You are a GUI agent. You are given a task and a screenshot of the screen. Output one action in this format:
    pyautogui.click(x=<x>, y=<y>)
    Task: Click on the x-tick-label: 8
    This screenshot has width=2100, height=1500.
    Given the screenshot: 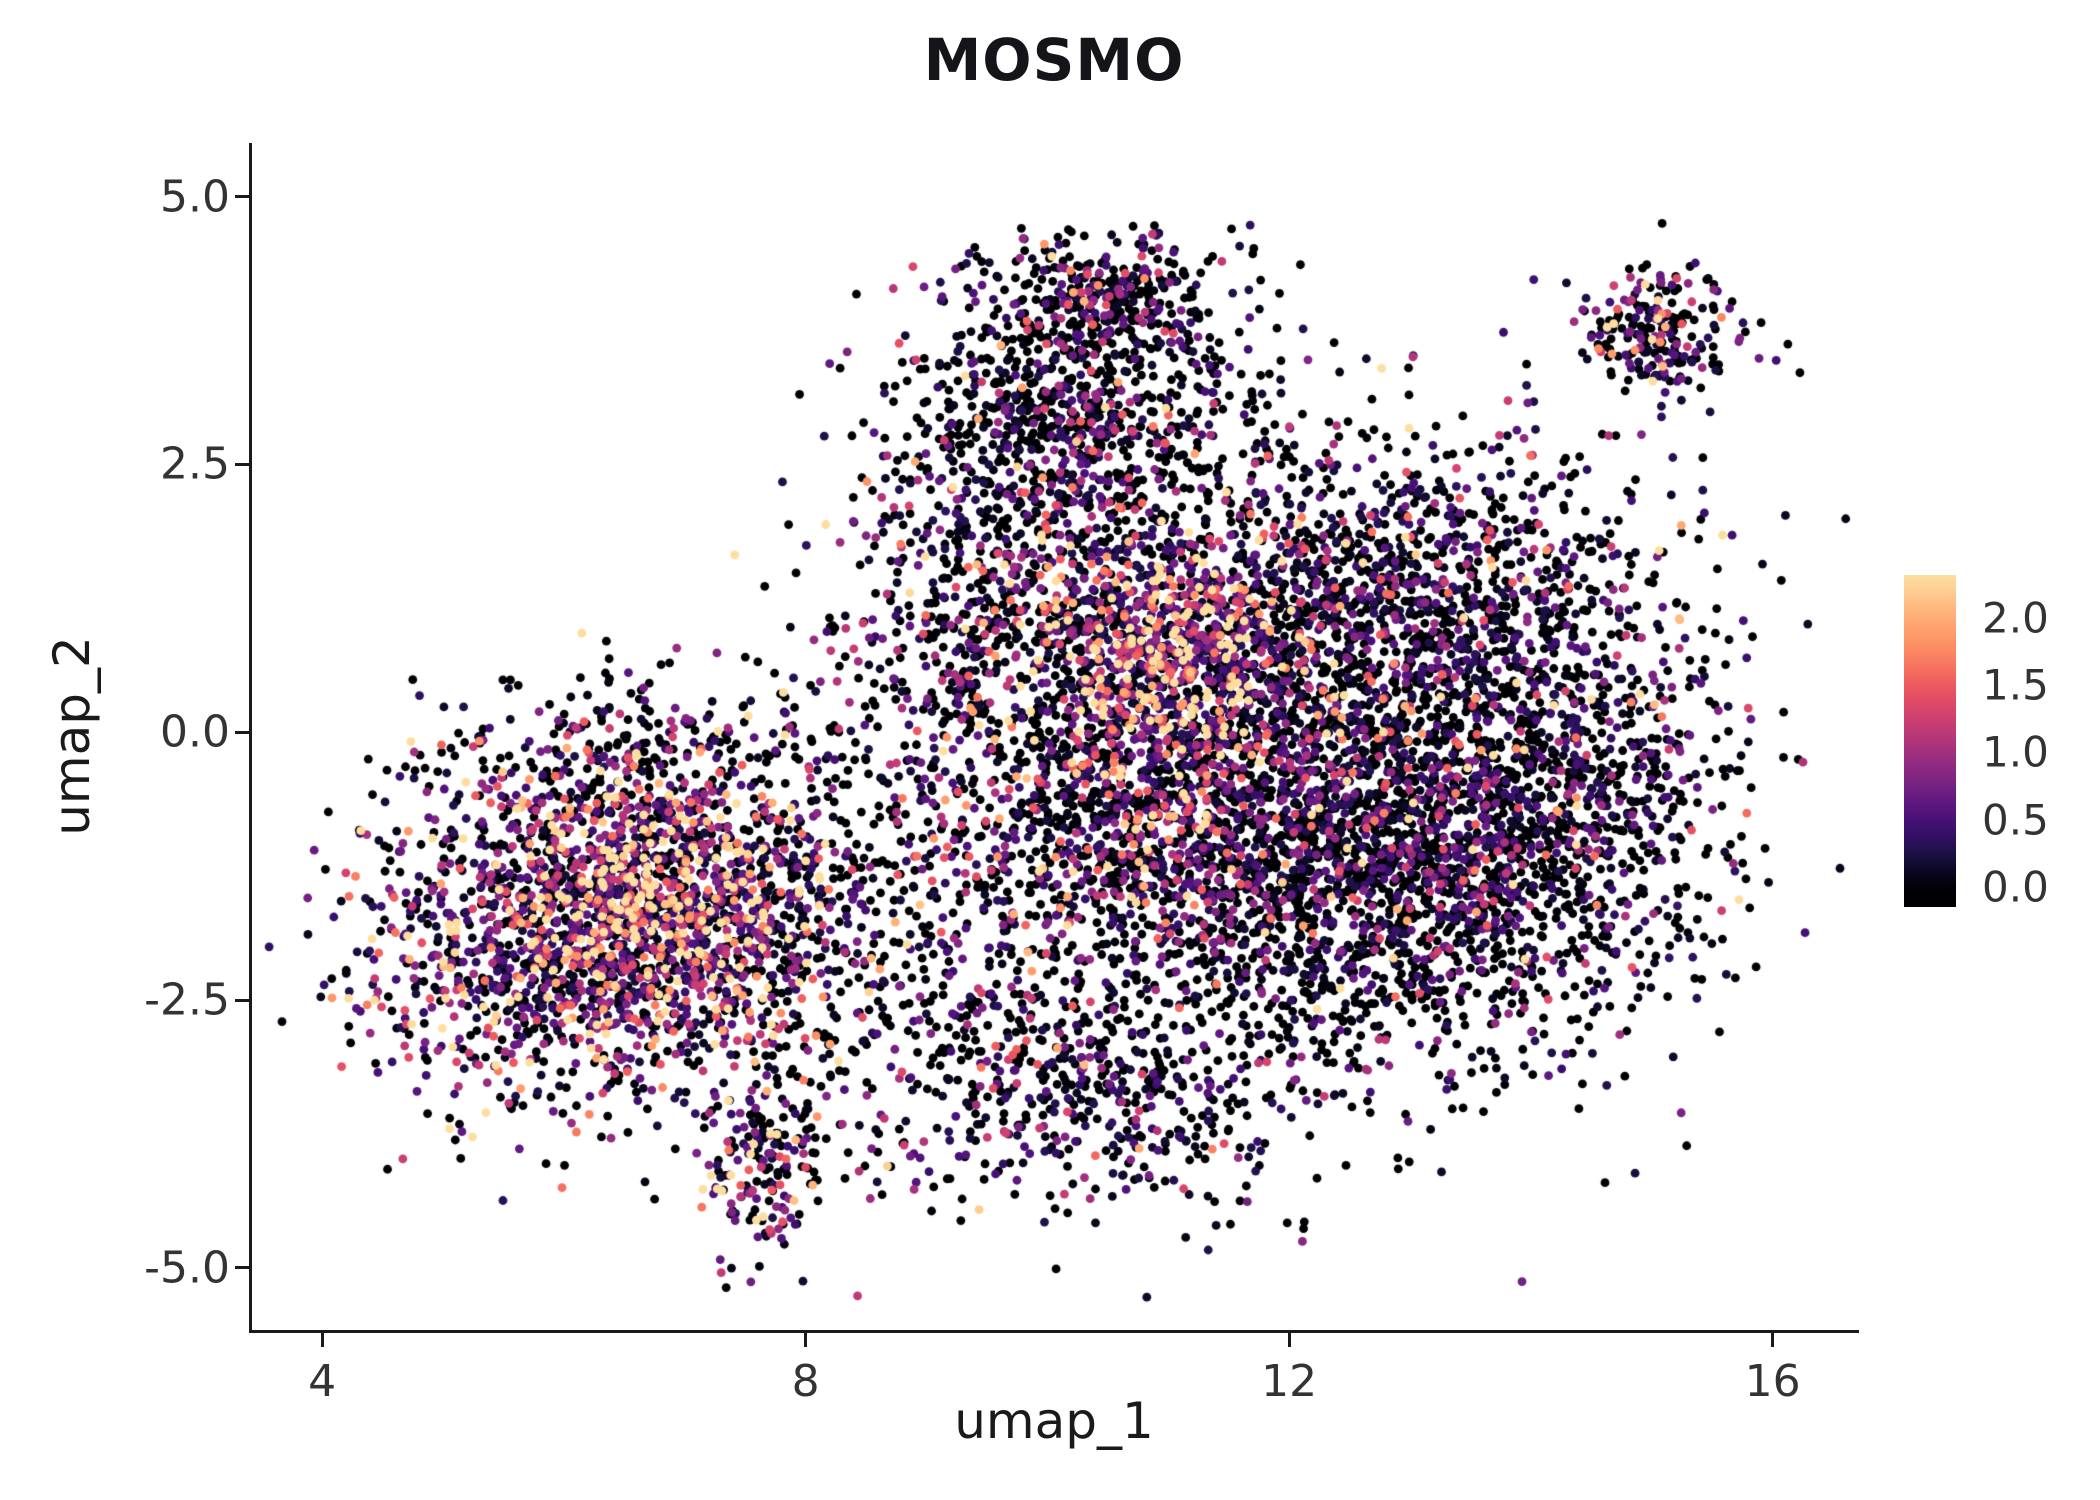 What is the action you would take?
    pyautogui.click(x=805, y=1381)
    